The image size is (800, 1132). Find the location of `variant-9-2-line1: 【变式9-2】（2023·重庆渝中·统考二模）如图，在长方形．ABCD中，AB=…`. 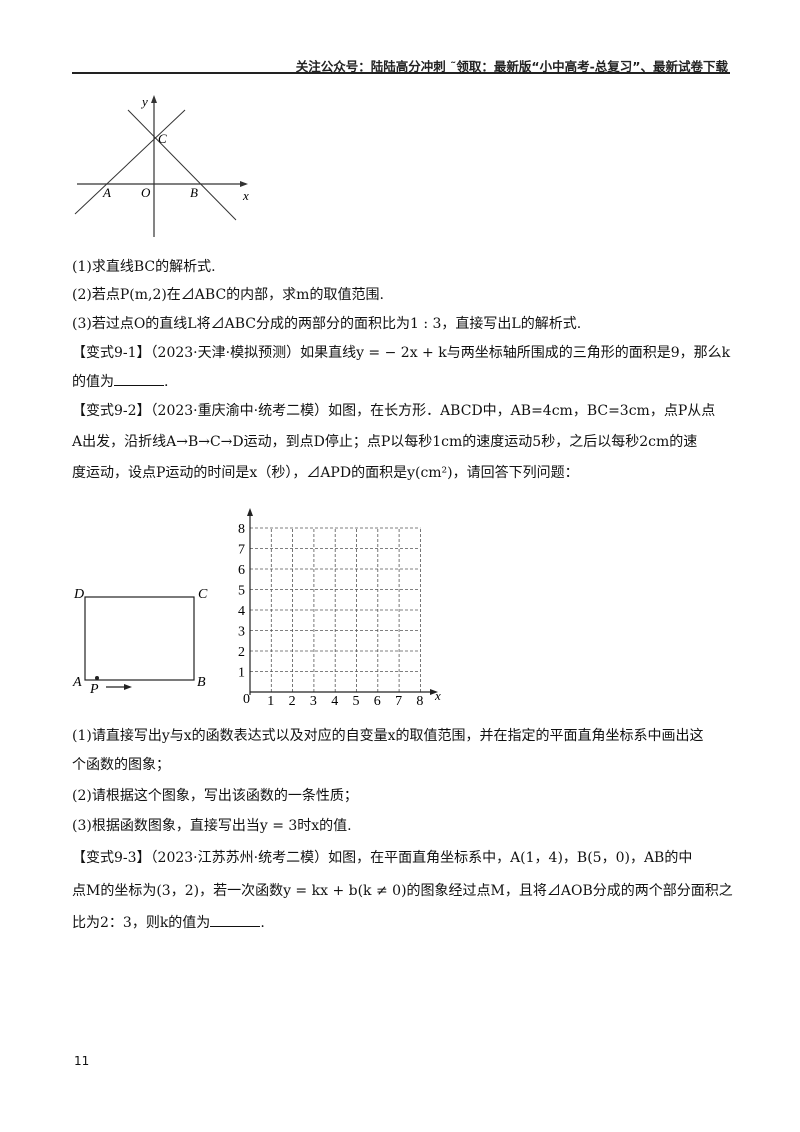

variant-9-2-line1: 【变式9-2】（2023·重庆渝中·统考二模）如图，在长方形．ABCD中，AB=… is located at coordinates (394, 411).